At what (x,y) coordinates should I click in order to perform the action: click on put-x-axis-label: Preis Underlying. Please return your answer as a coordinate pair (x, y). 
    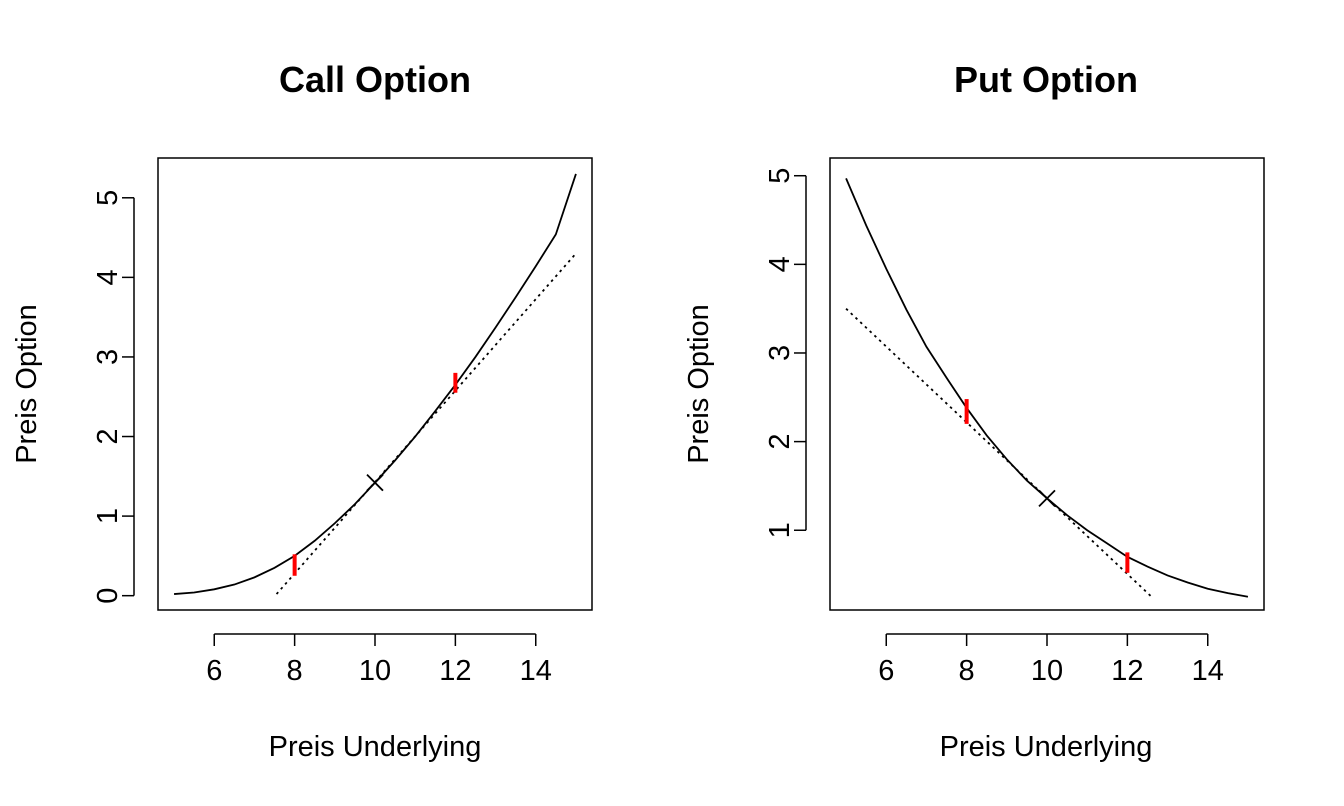
    Looking at the image, I should click on (1046, 747).